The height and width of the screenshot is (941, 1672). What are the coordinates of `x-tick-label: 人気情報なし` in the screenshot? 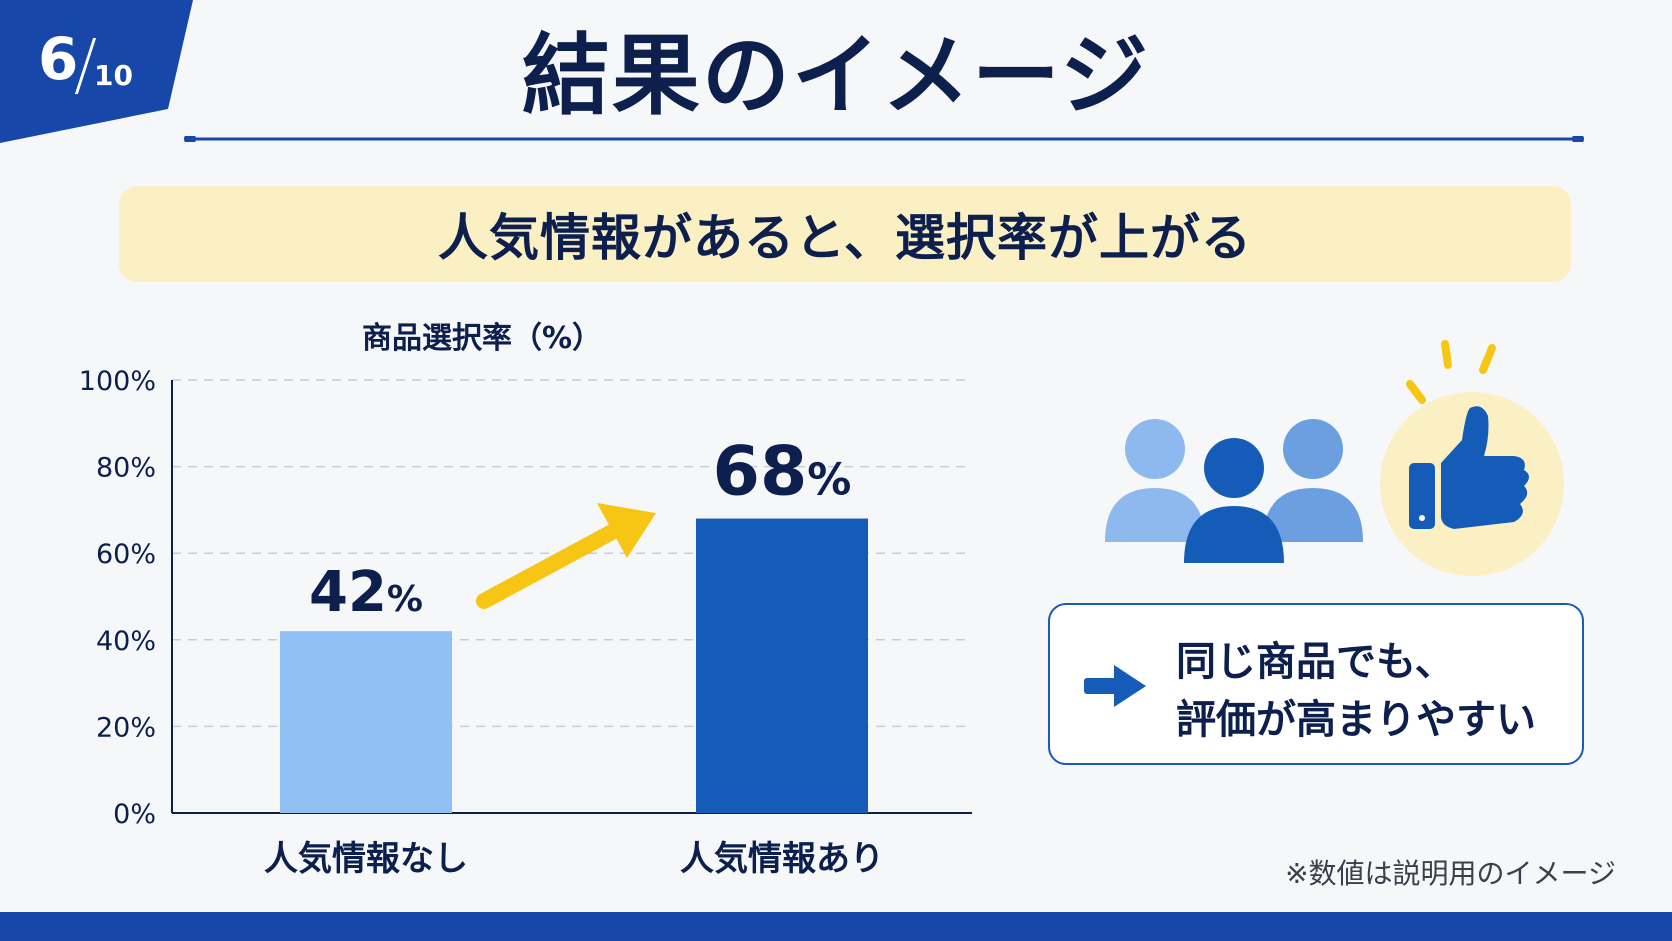 It's located at (366, 859).